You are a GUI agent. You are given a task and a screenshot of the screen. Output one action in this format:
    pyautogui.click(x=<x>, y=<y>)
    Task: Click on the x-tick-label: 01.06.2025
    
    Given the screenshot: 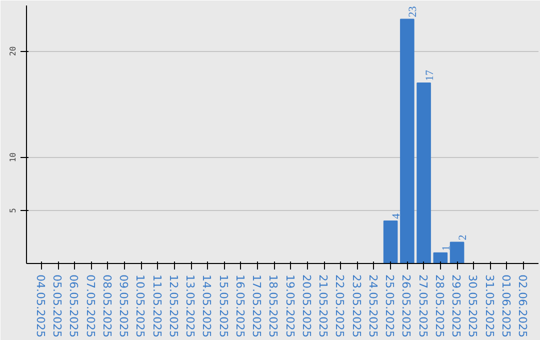 What is the action you would take?
    pyautogui.click(x=505, y=306)
    